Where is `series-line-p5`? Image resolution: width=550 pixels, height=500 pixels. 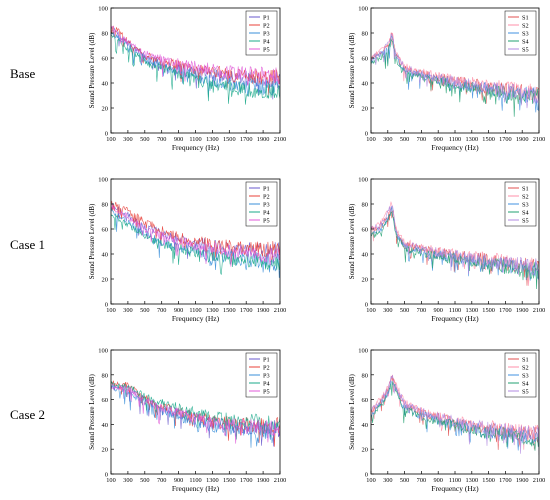
series-line-p5 is located at coordinates (195, 414).